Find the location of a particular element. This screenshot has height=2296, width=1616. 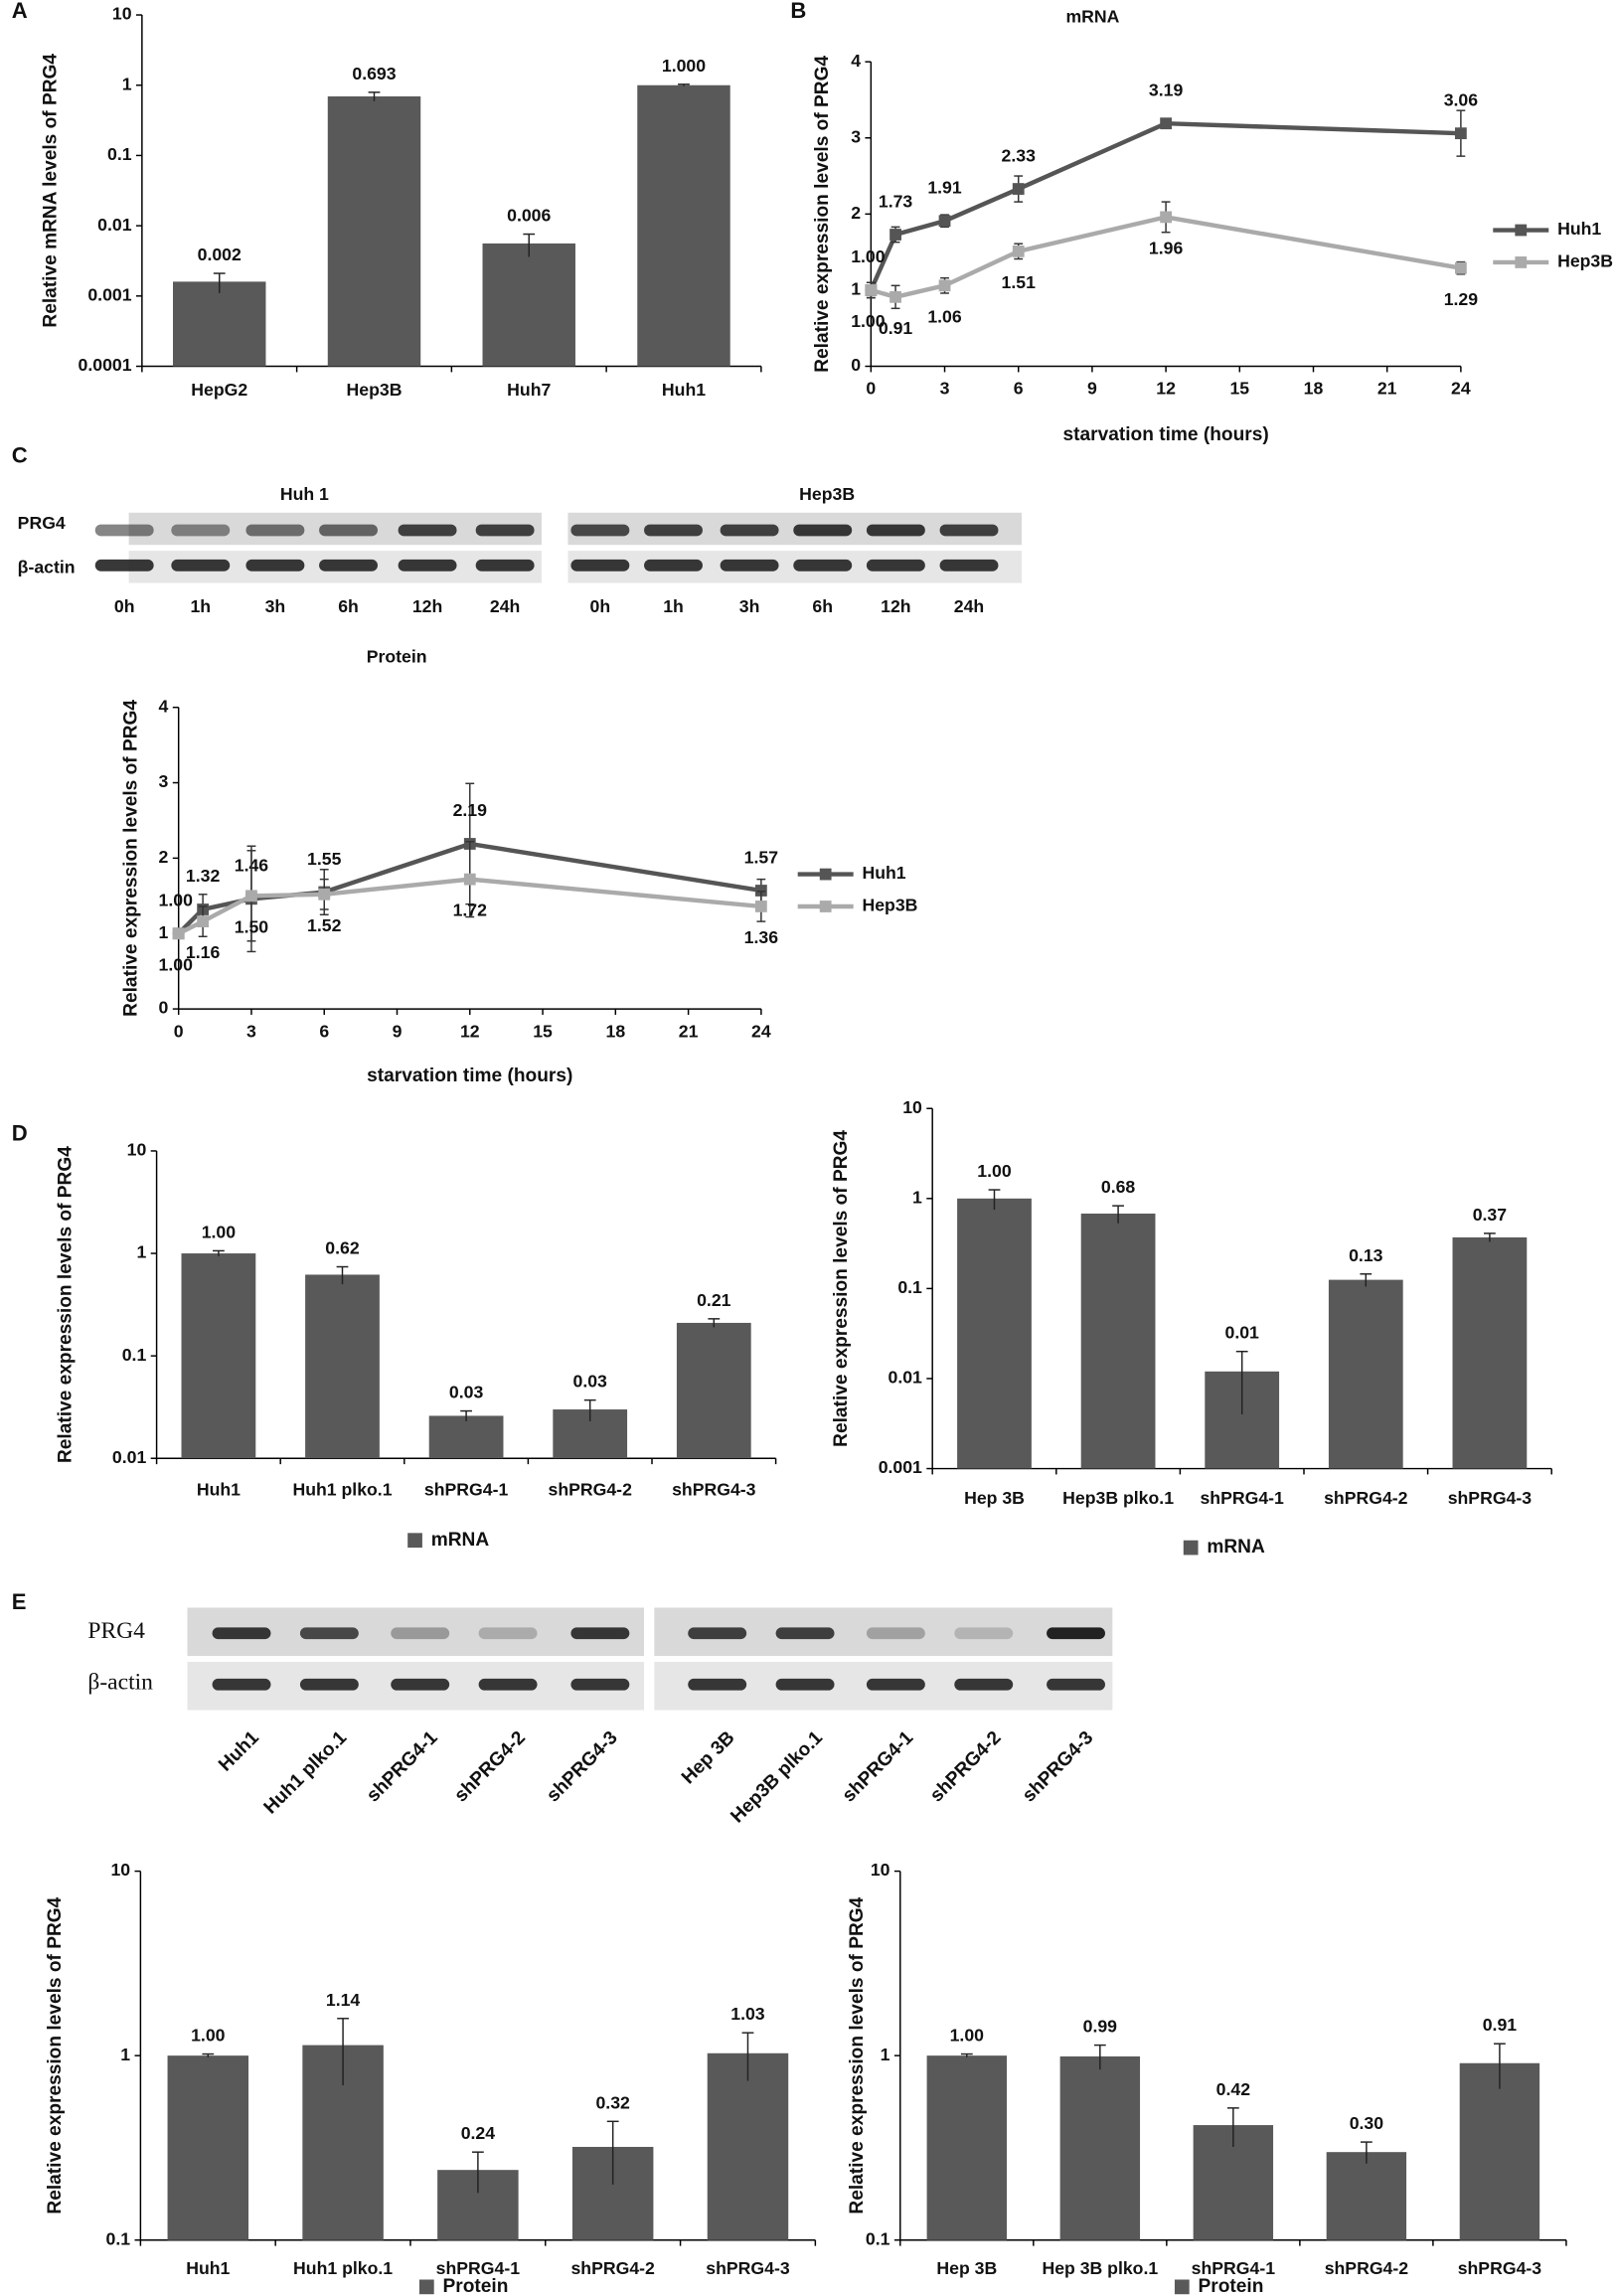

value-label: 0.01 is located at coordinates (1242, 1333).